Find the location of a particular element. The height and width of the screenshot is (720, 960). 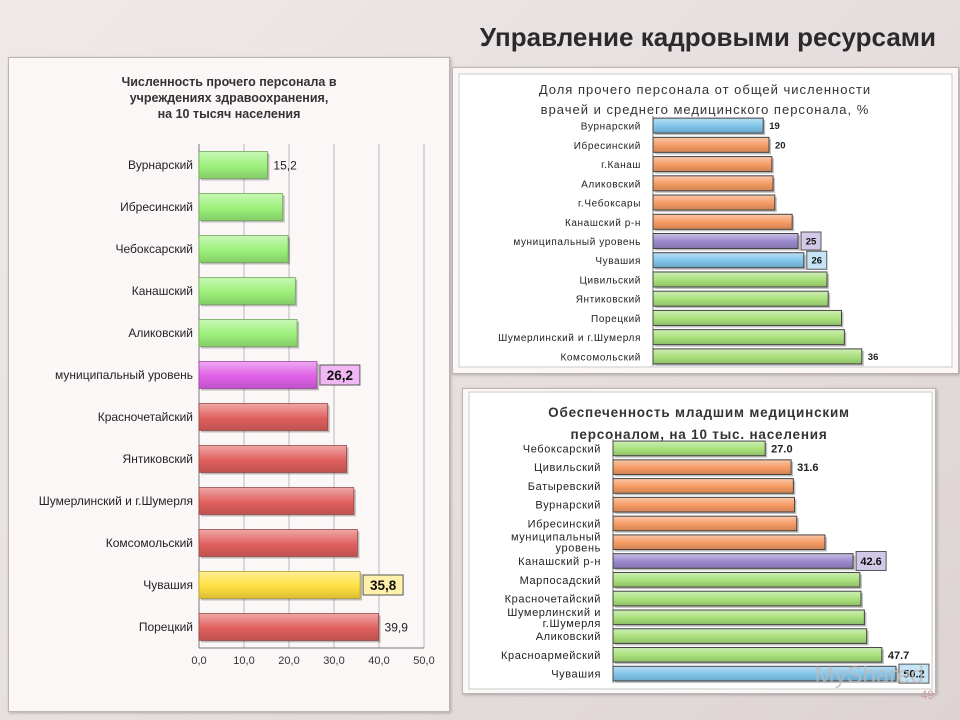

data-label: 25 is located at coordinates (811, 241).